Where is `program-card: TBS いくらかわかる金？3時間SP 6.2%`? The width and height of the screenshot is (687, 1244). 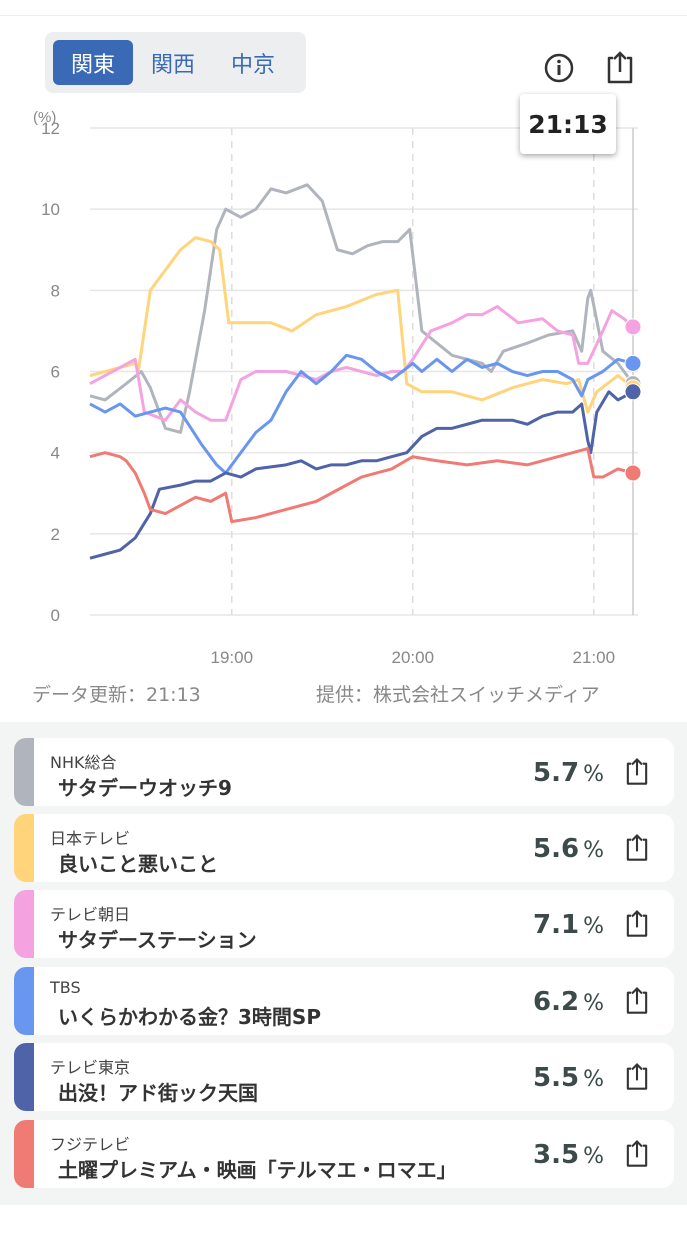 program-card: TBS いくらかわかる金？3時間SP 6.2% is located at coordinates (344, 1001).